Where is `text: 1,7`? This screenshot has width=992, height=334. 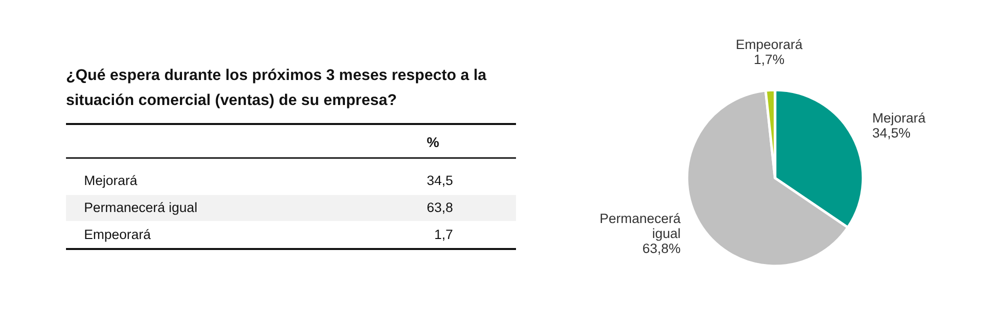
text: 1,7 is located at coordinates (443, 234).